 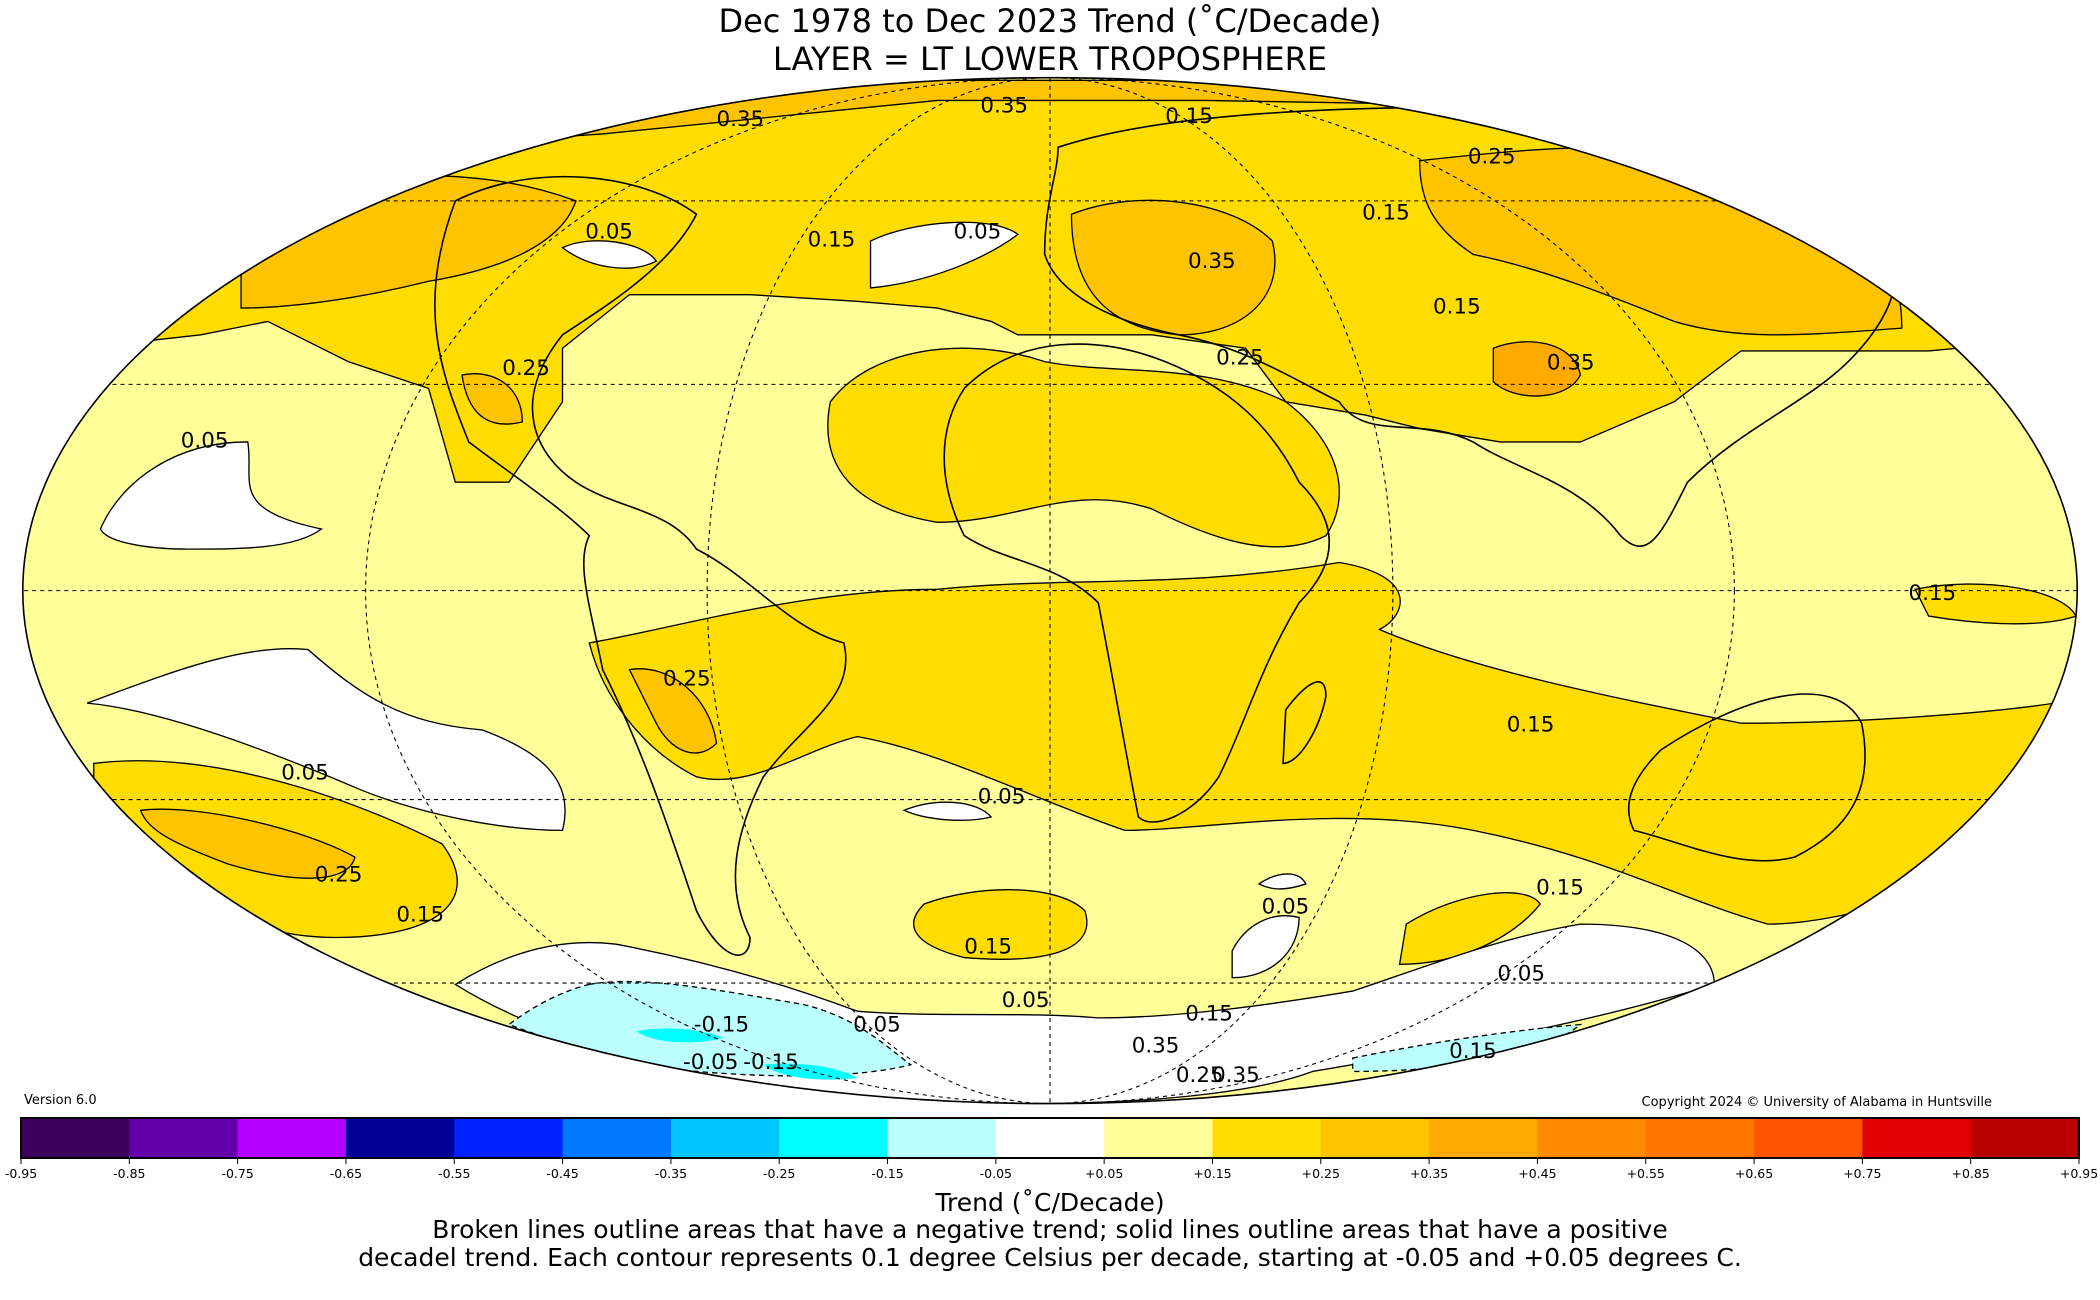 What do you see at coordinates (1429, 1173) in the screenshot?
I see `colorbar-tick-label: +0.35` at bounding box center [1429, 1173].